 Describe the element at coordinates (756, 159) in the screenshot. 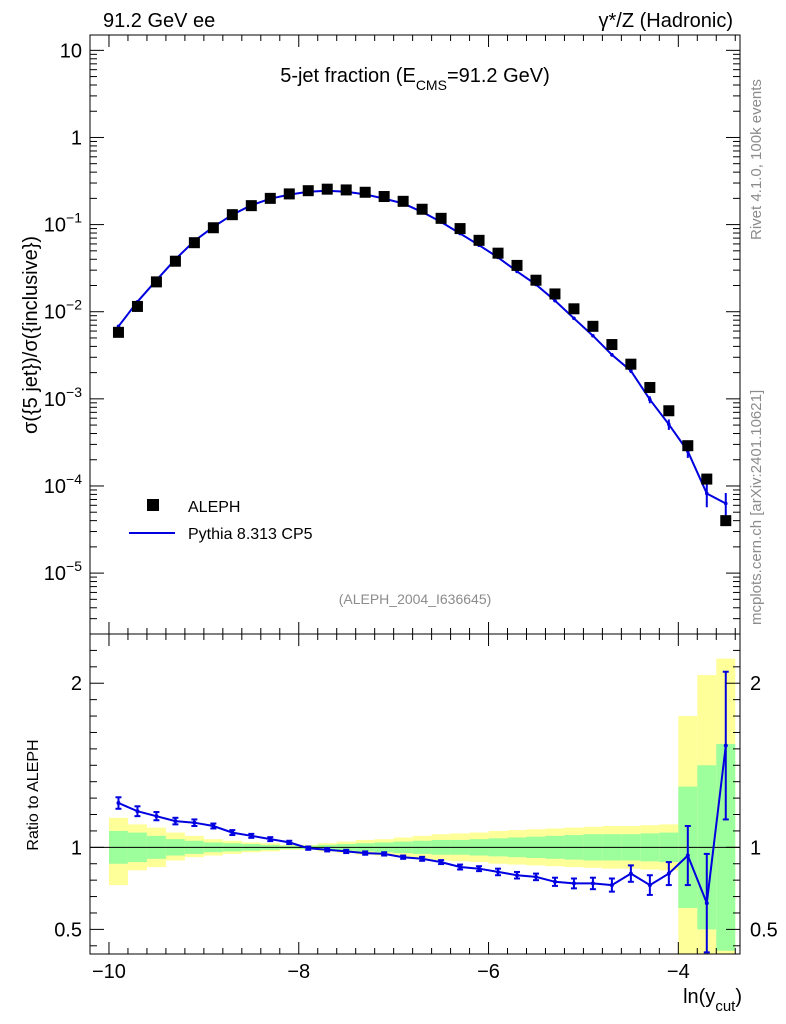

I see `rivet-label: Rivet 4.1.0, 100k events` at that location.